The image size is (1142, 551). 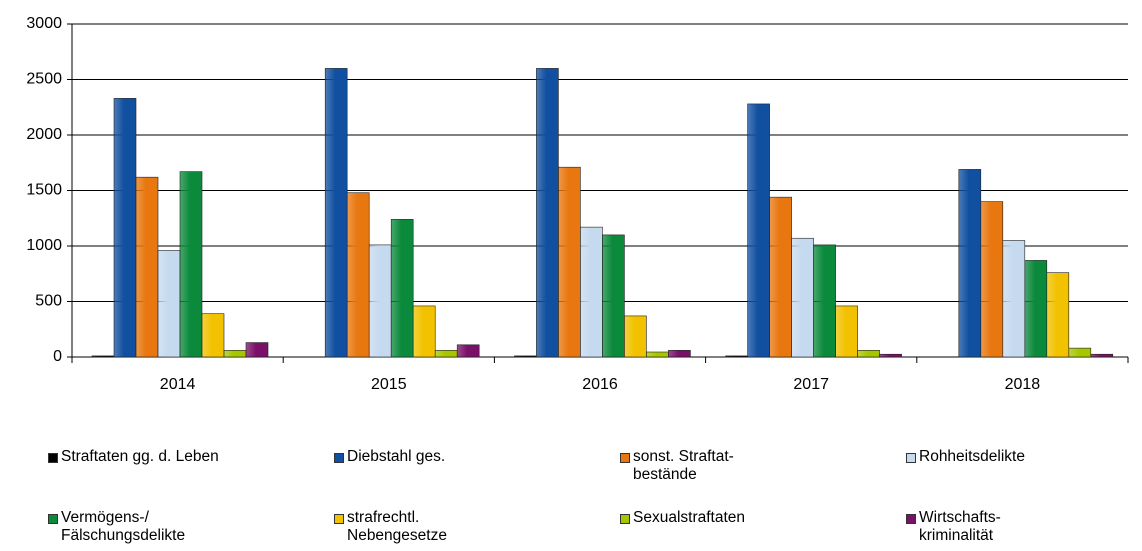 I want to click on y-tick-label: 0, so click(x=57, y=356).